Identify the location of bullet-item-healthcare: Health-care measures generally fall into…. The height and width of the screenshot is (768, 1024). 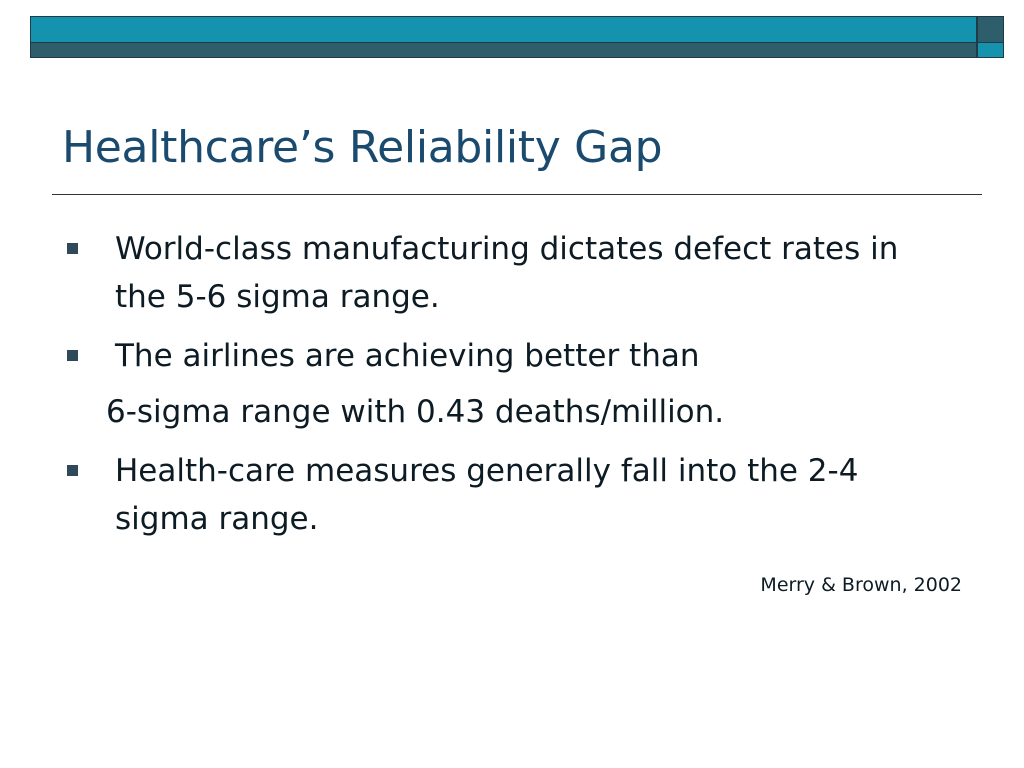
(487, 495).